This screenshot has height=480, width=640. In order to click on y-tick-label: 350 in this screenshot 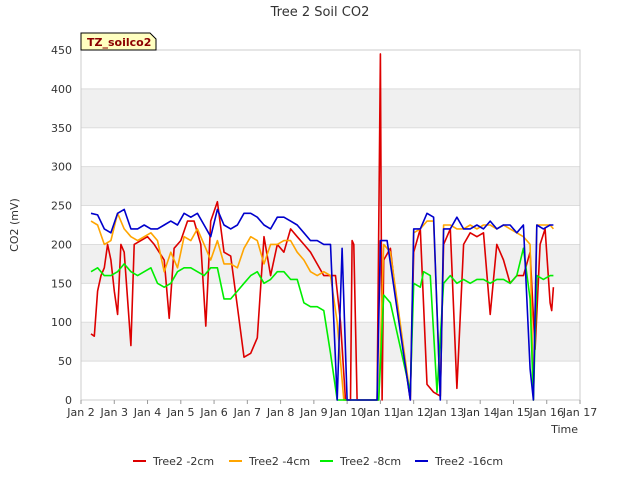, I will do `click(61, 128)`.